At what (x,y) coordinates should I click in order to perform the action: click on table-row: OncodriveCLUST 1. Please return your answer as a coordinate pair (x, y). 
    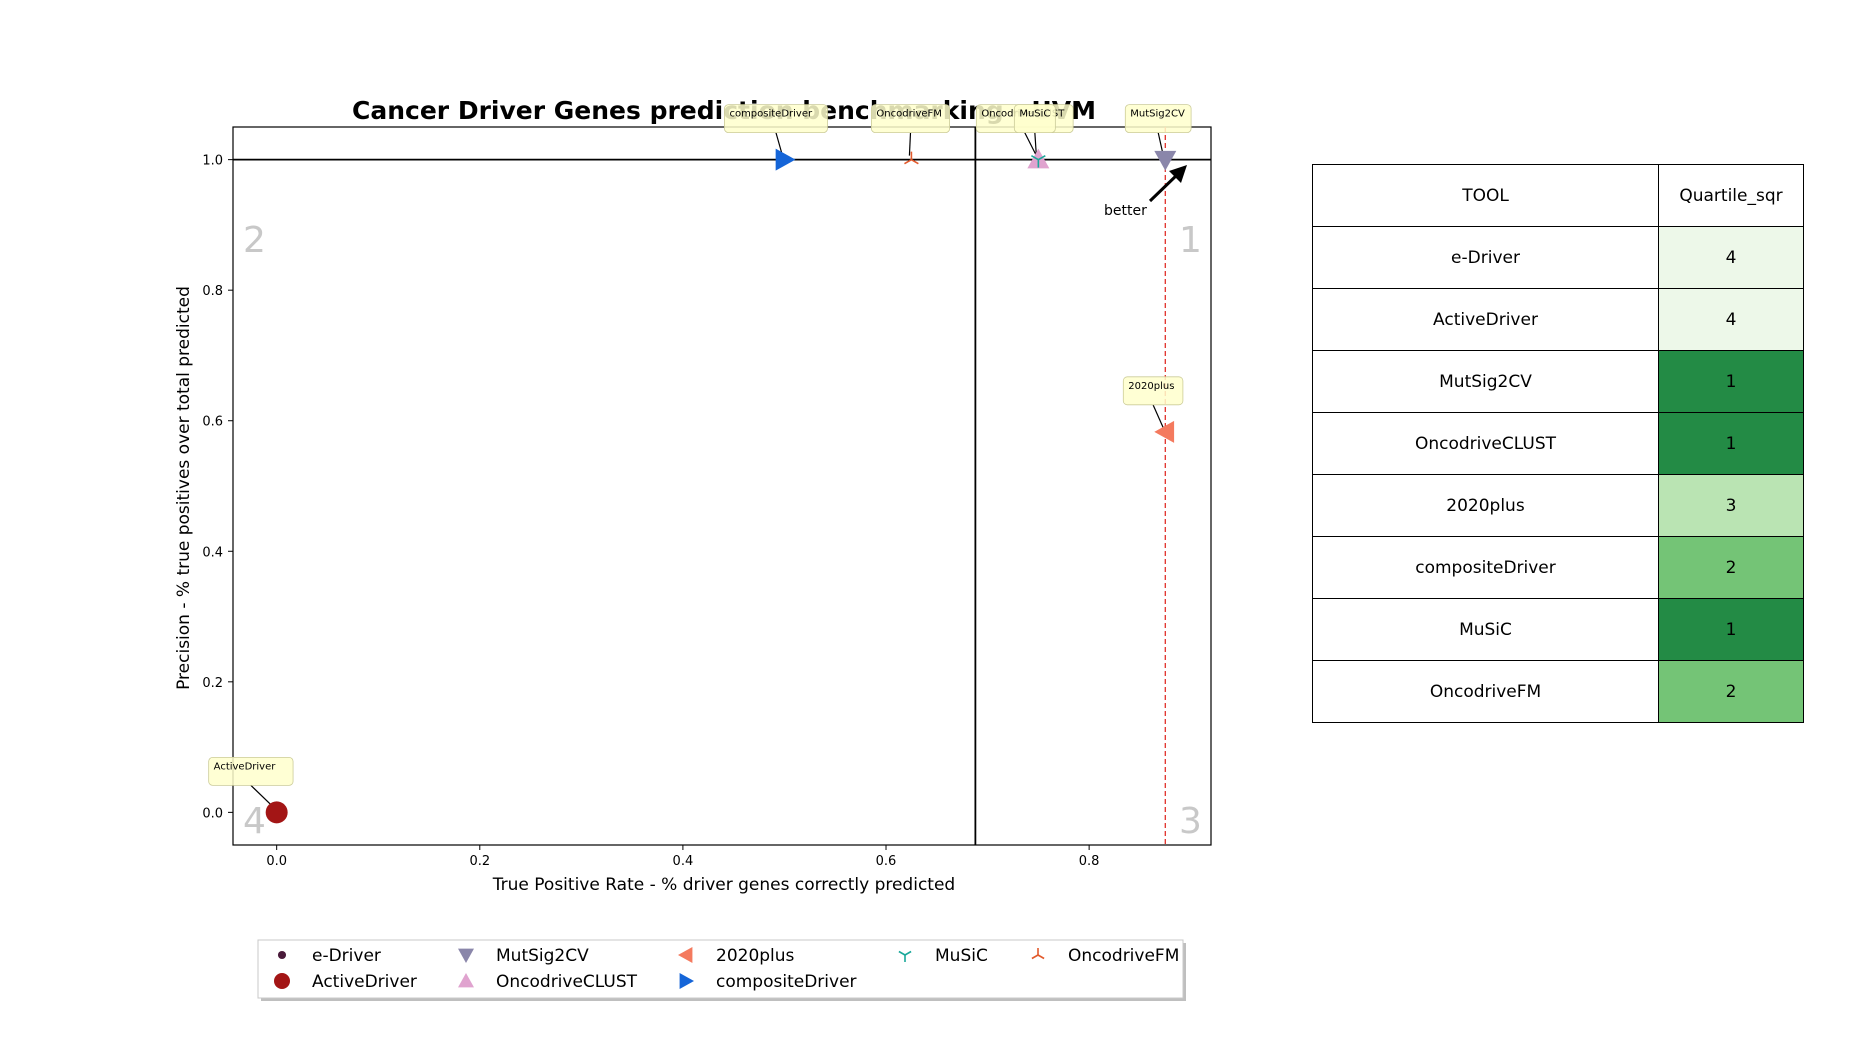
    Looking at the image, I should click on (1558, 443).